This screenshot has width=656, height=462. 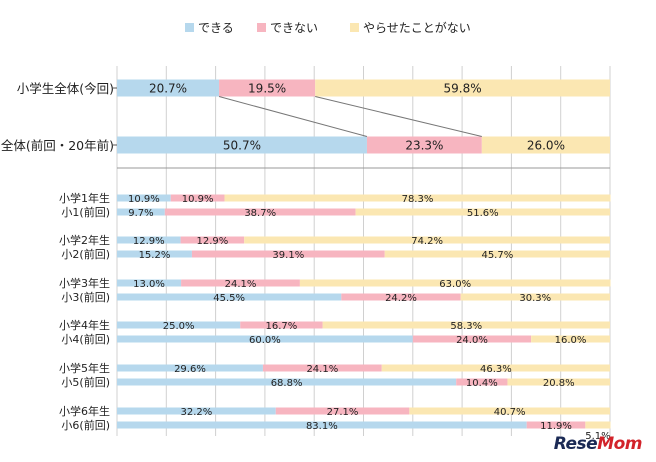 I want to click on data-label: 27.1%, so click(x=343, y=412).